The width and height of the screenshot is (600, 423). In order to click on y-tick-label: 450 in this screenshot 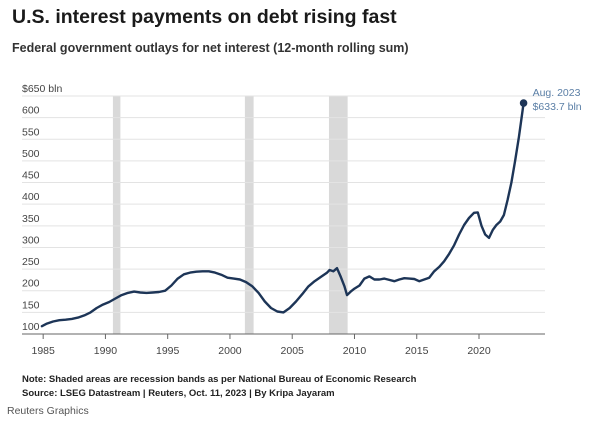, I will do `click(31, 176)`.